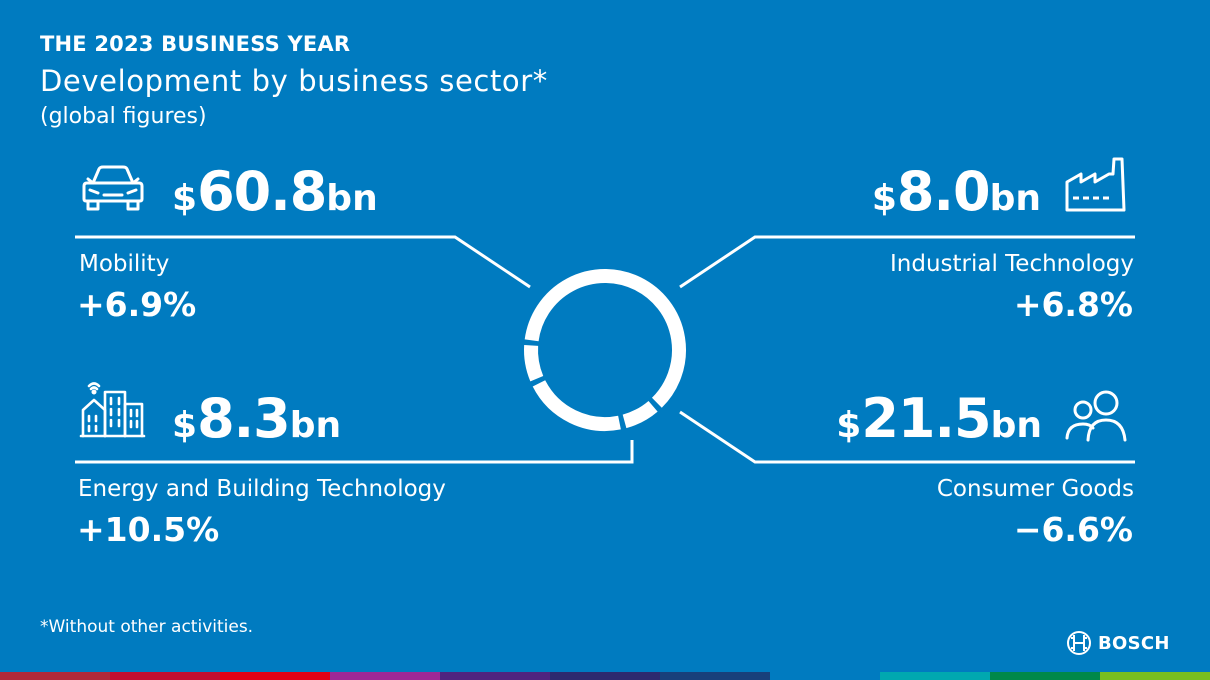  I want to click on value-energy: 8.3, so click(244, 418).